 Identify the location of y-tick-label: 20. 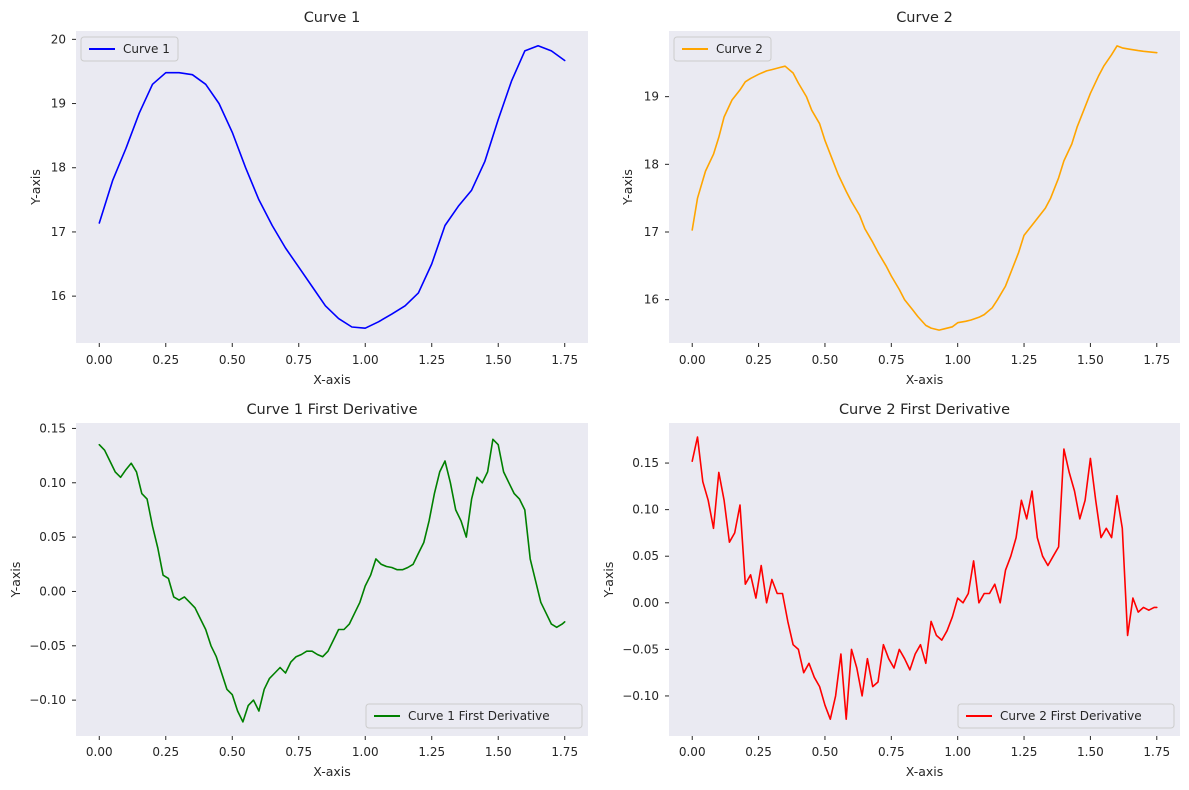
(58, 39).